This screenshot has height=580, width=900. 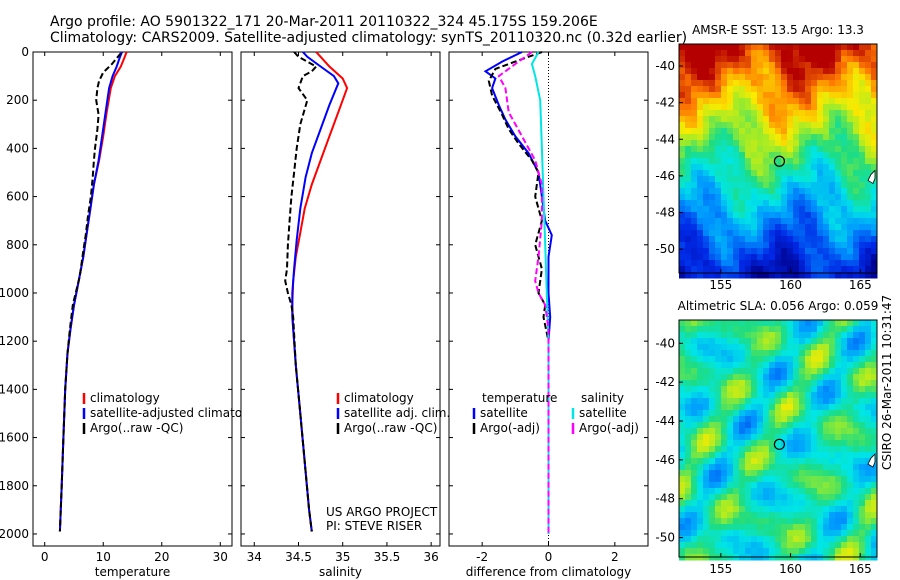 What do you see at coordinates (778, 438) in the screenshot?
I see `map-frame` at bounding box center [778, 438].